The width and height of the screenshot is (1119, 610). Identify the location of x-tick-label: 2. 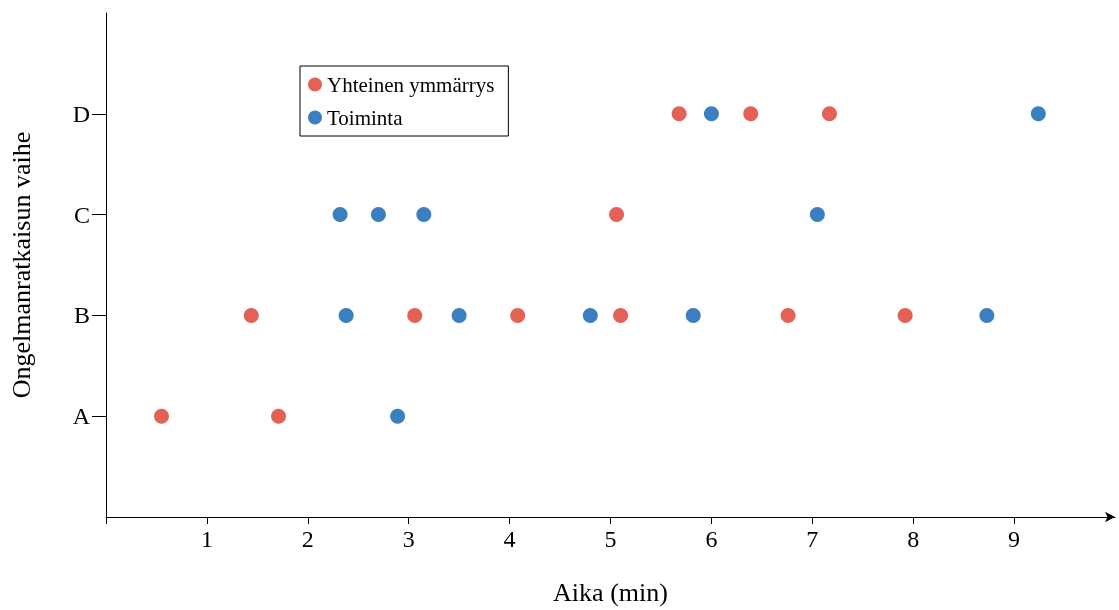
(307, 539).